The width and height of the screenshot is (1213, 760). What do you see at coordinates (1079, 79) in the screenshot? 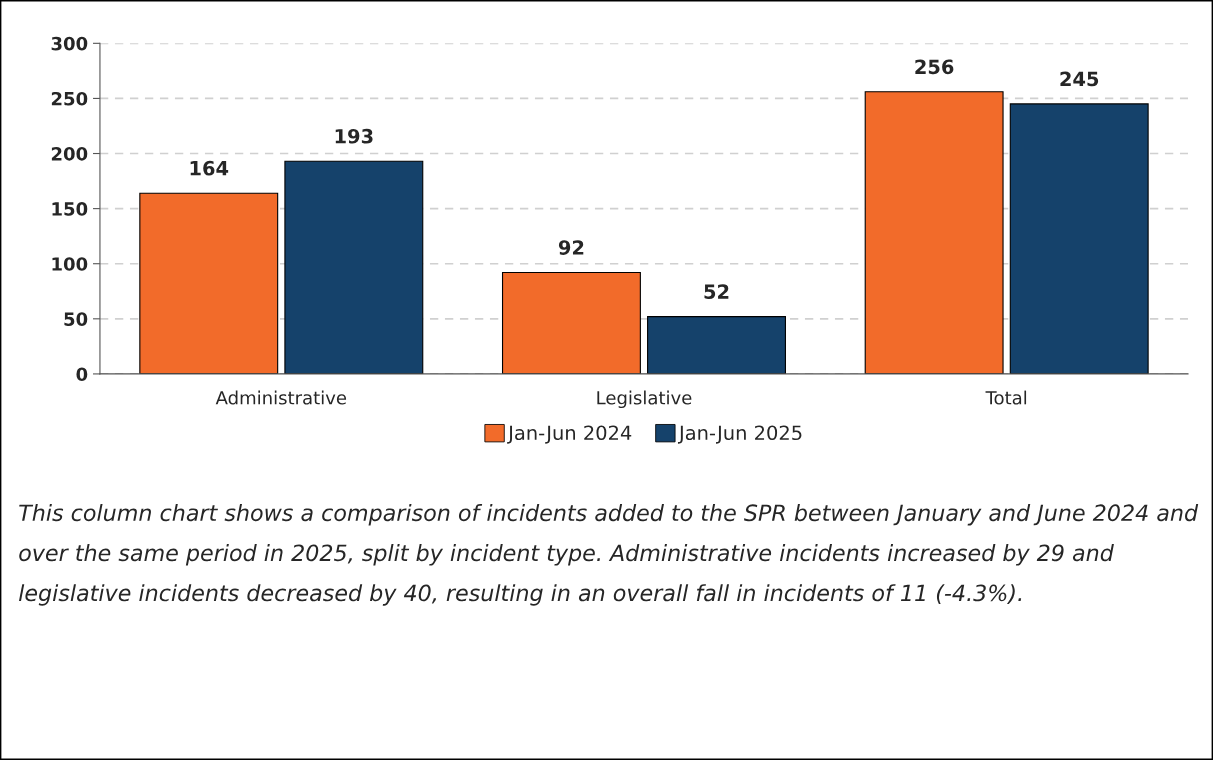
I see `data-label: 245` at bounding box center [1079, 79].